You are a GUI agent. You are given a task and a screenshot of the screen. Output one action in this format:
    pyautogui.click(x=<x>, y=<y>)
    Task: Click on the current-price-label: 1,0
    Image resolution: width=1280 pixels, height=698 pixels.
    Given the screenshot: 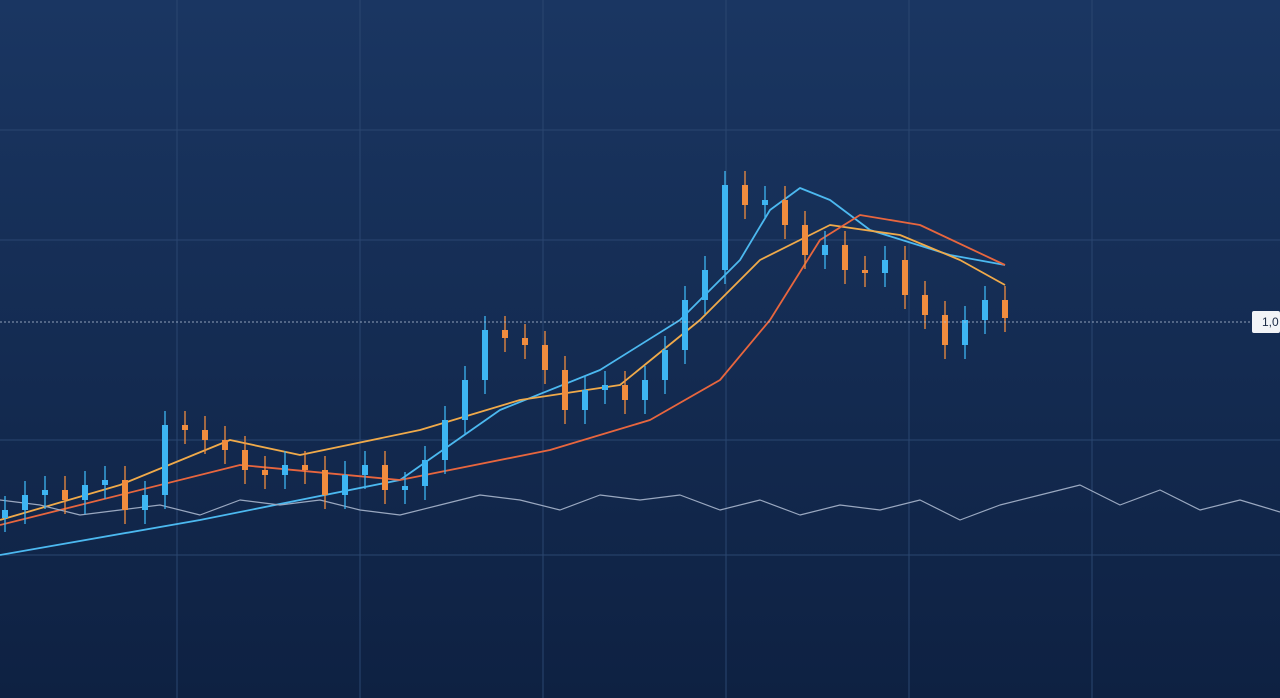 What is the action you would take?
    pyautogui.click(x=1270, y=322)
    